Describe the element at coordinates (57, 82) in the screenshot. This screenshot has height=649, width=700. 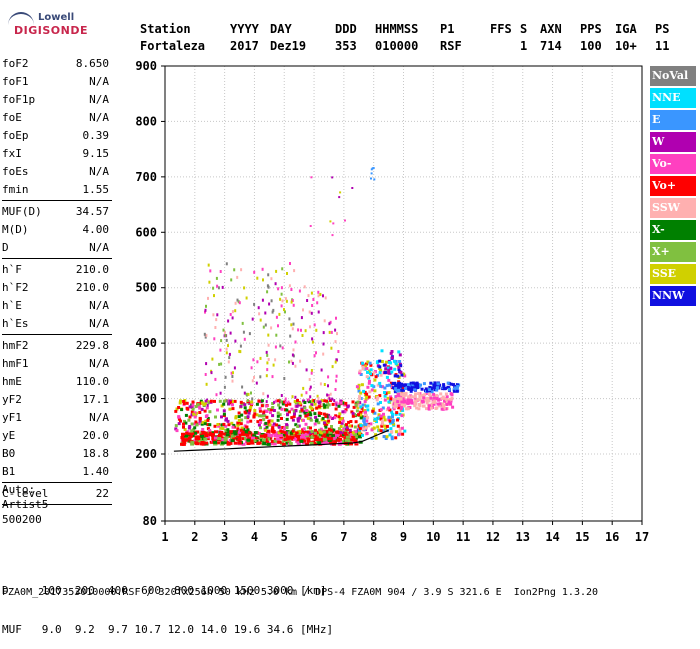
I see `param-row: foF1 N/A` at that location.